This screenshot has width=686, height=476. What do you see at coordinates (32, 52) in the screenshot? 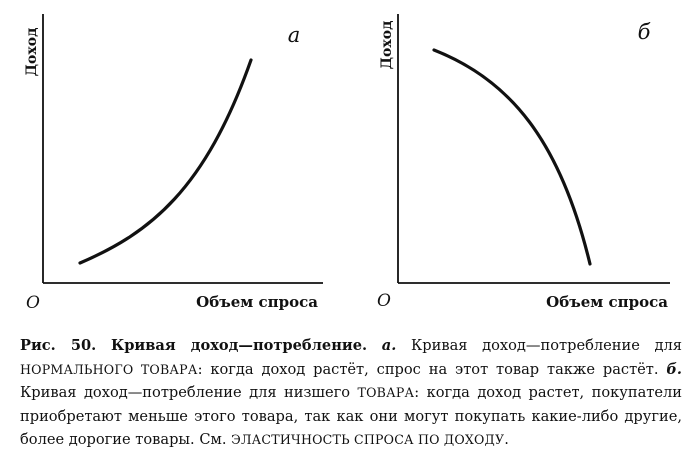
I see `panel-a-y-label: Доход` at bounding box center [32, 52].